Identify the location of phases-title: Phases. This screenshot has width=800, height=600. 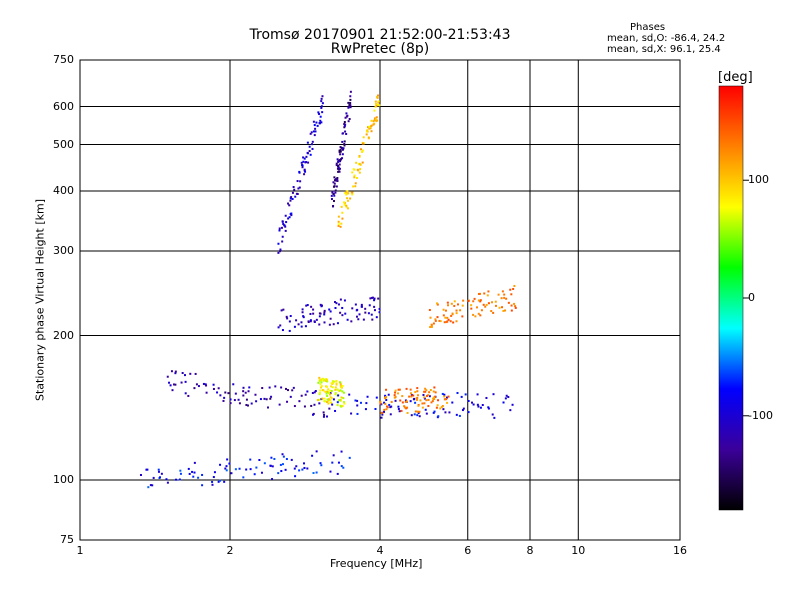
(648, 27).